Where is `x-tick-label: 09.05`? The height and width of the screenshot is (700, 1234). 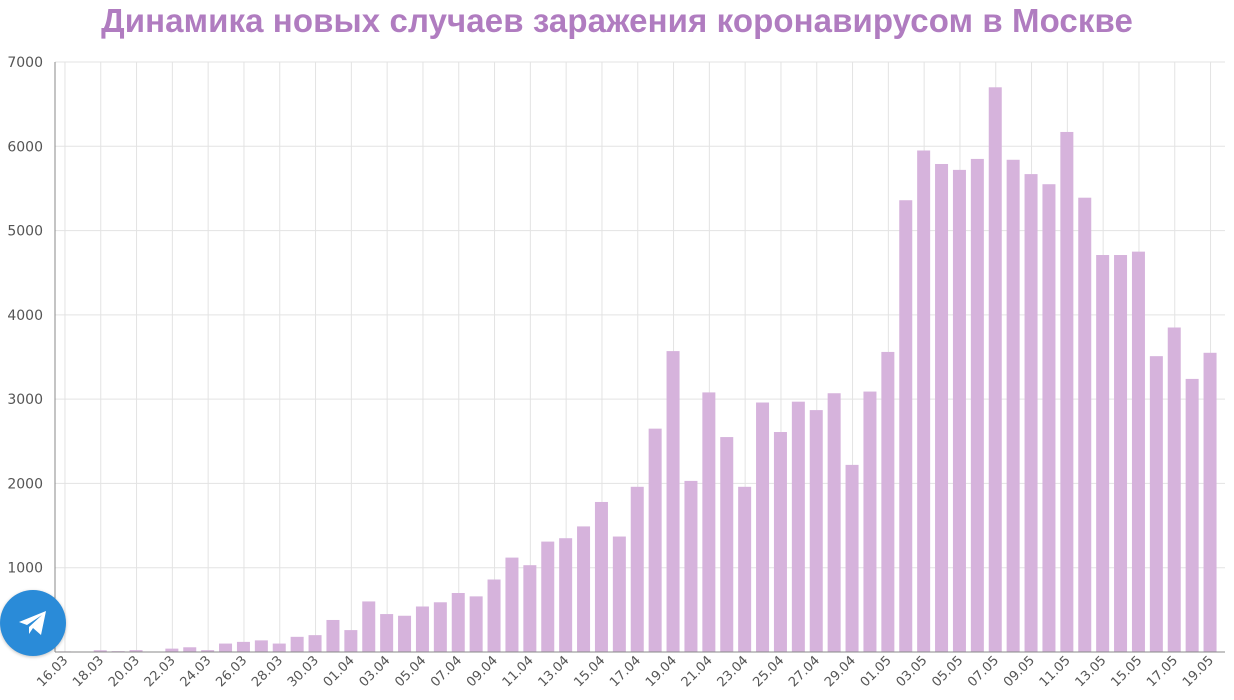 x-tick-label: 09.05 is located at coordinates (1019, 671).